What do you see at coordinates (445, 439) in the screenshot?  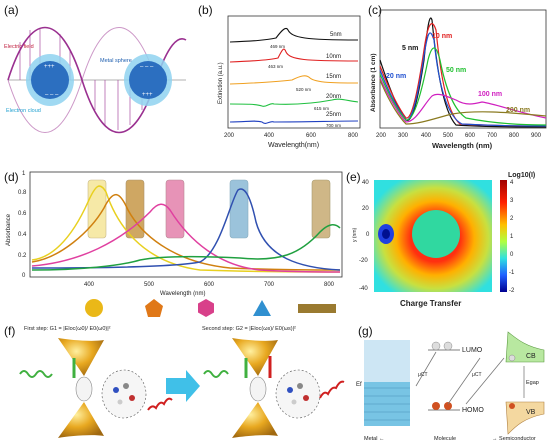 I see `bottom-label-molecule: Molecule` at bounding box center [445, 439].